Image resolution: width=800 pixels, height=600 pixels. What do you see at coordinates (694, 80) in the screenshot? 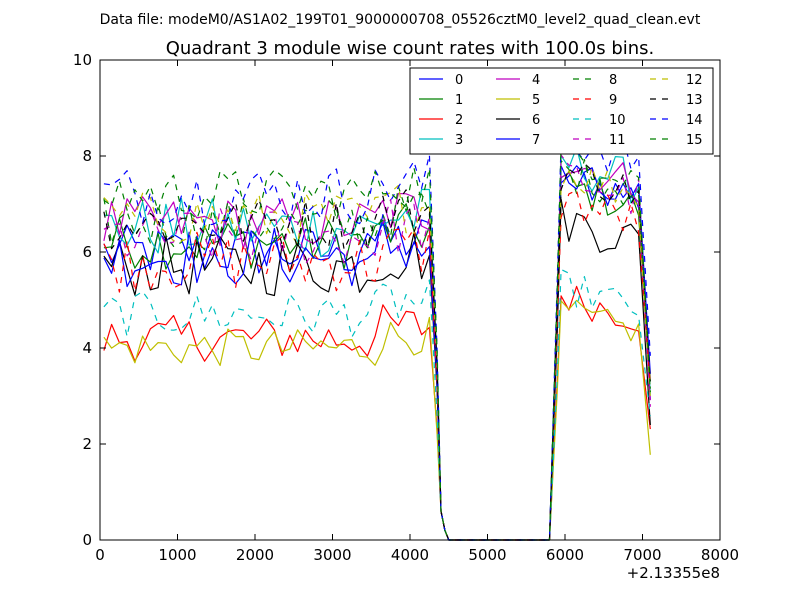
I see `legend-label-12: 12` at bounding box center [694, 80].